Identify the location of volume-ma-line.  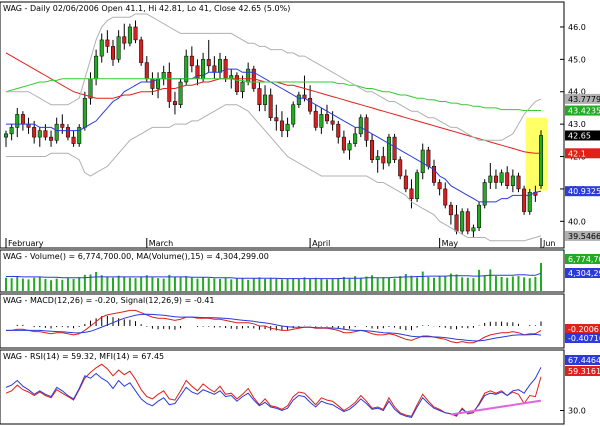
(274, 276).